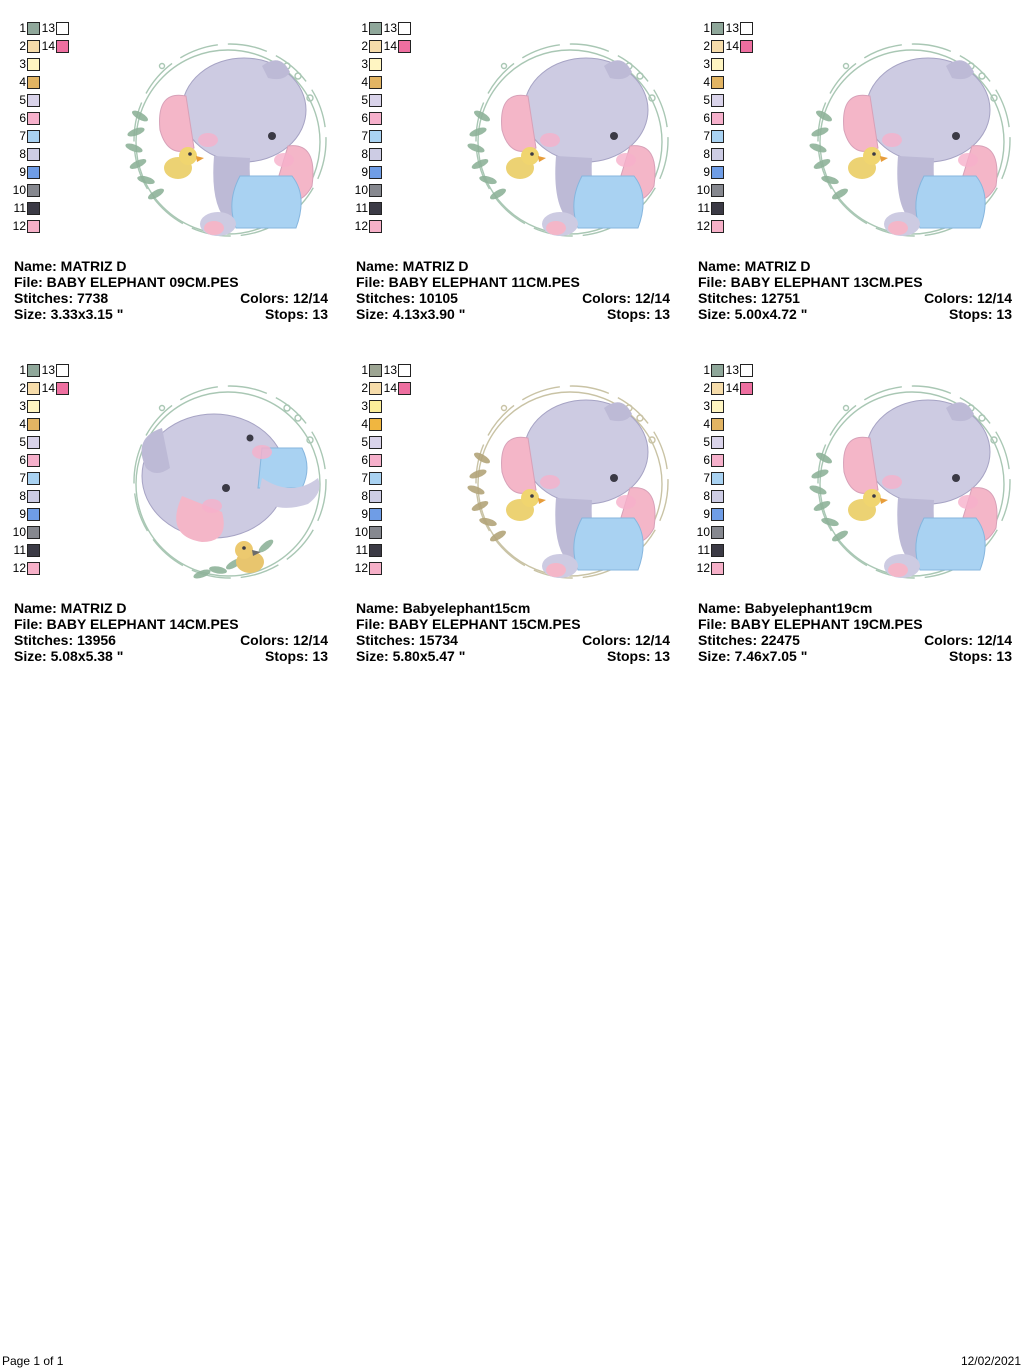 The image size is (1024, 1370). What do you see at coordinates (749, 298) in the screenshot?
I see `stitch-count: Stitches: 12751` at bounding box center [749, 298].